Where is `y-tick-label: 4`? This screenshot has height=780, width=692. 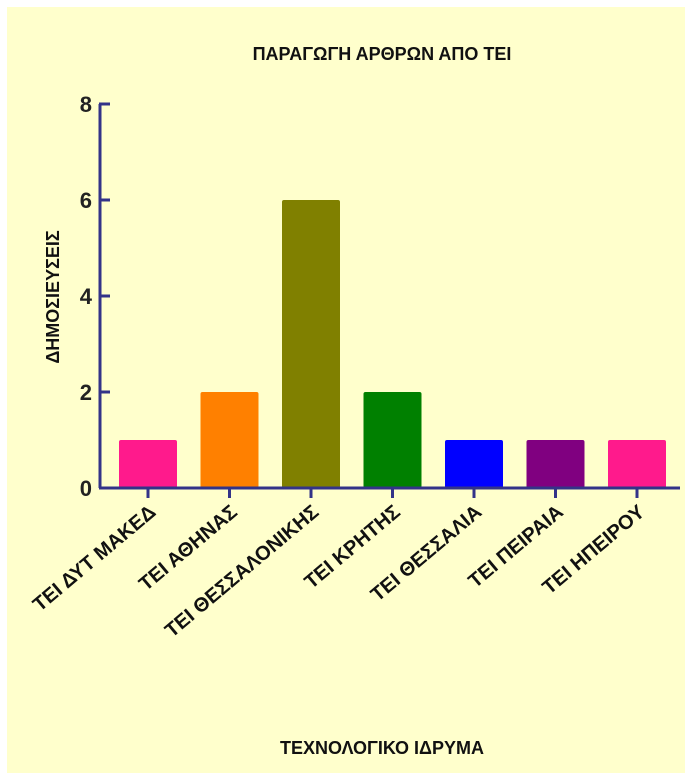 y-tick-label: 4 is located at coordinates (86, 296).